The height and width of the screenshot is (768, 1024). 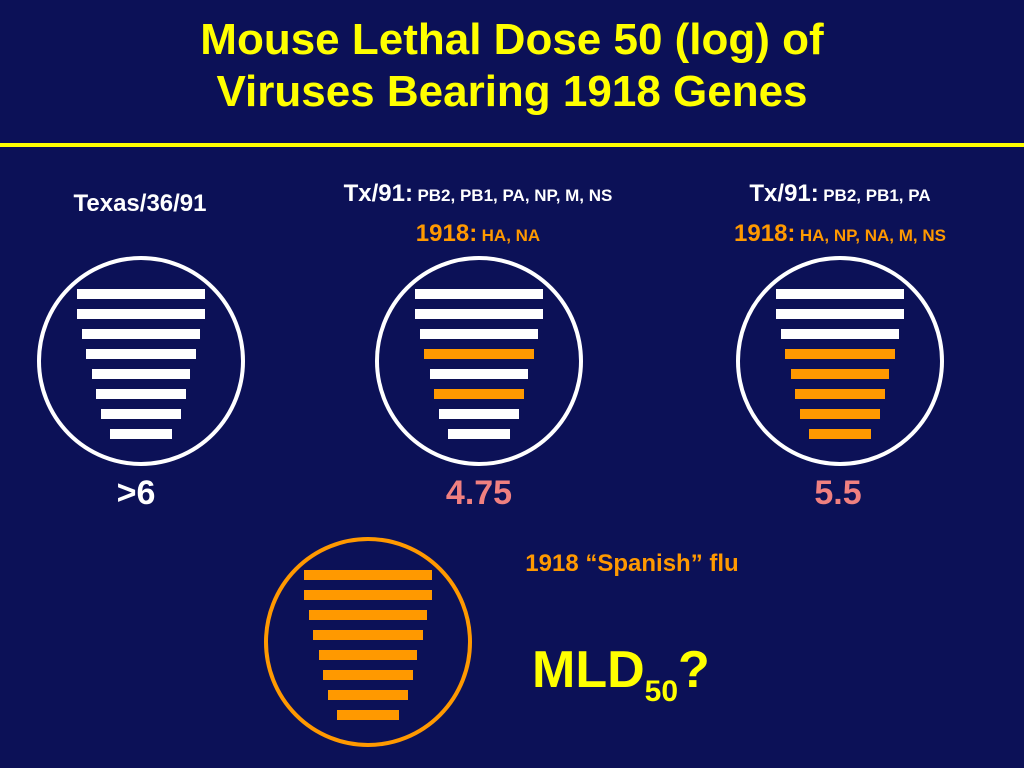 What do you see at coordinates (512, 91) in the screenshot?
I see `title-line-2: Viruses Bearing 1918 Genes` at bounding box center [512, 91].